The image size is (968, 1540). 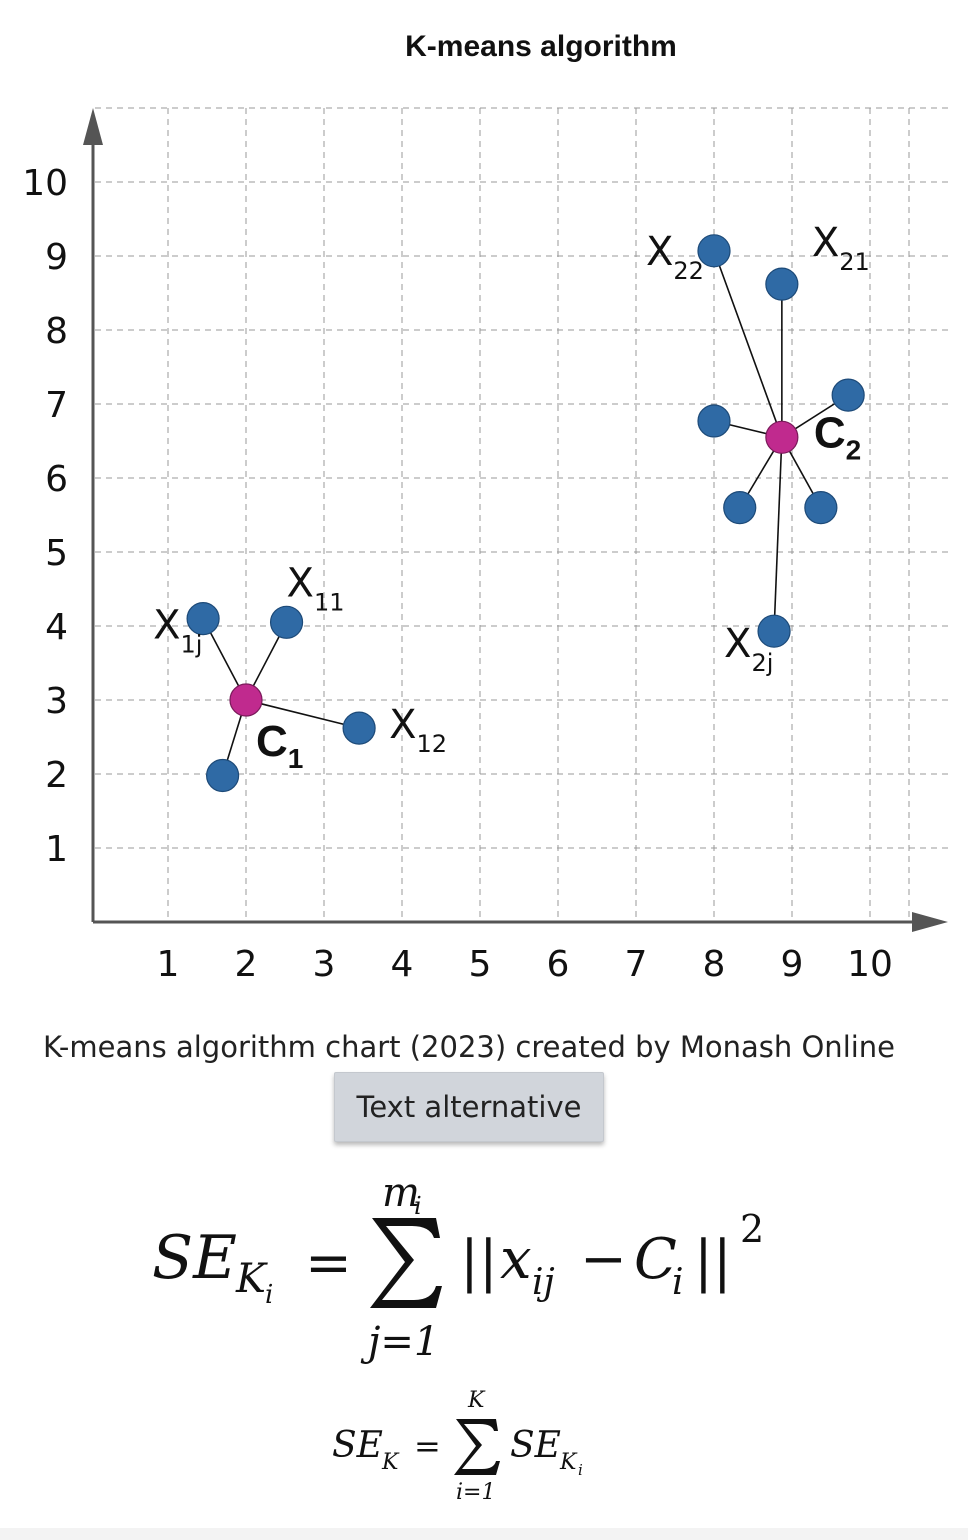 What do you see at coordinates (279, 745) in the screenshot?
I see `centroid-label: C1` at bounding box center [279, 745].